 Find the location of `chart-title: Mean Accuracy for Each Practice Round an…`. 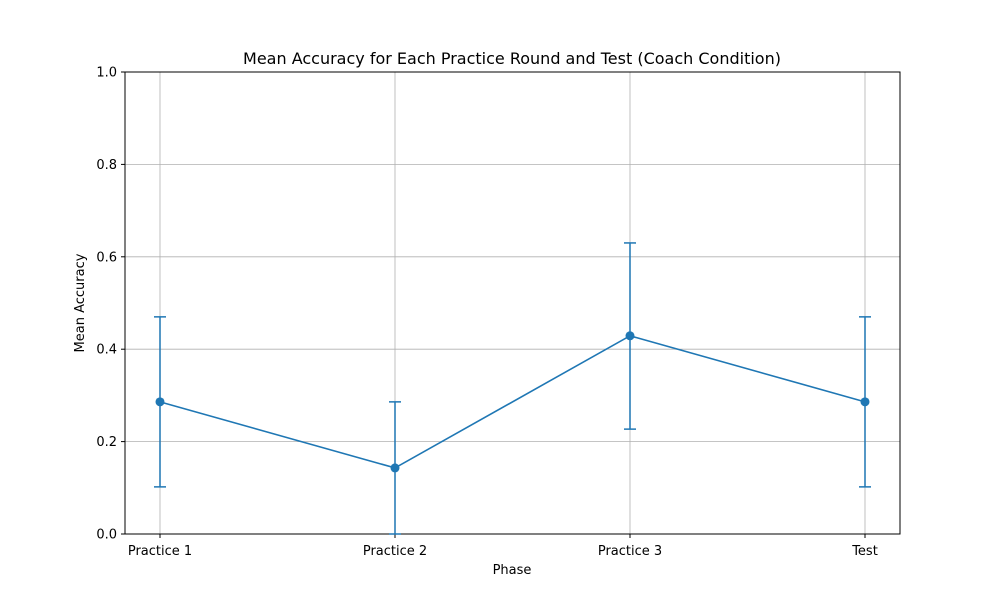

chart-title: Mean Accuracy for Each Practice Round an… is located at coordinates (512, 58).